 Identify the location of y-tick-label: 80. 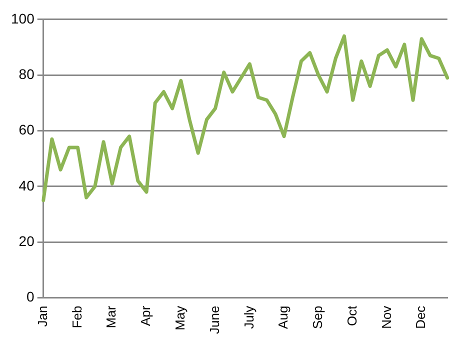
(26, 74).